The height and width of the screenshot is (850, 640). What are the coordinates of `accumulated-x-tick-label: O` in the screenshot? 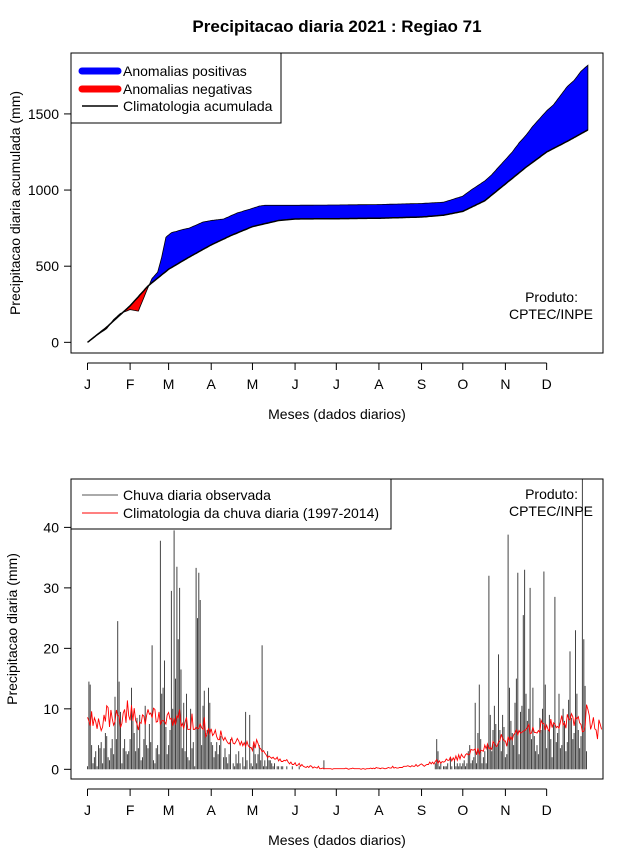 It's located at (462, 384).